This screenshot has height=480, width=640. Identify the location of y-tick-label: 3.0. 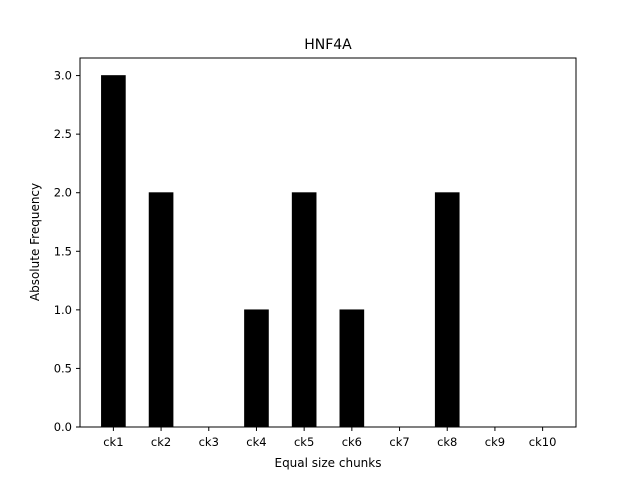
(63, 76).